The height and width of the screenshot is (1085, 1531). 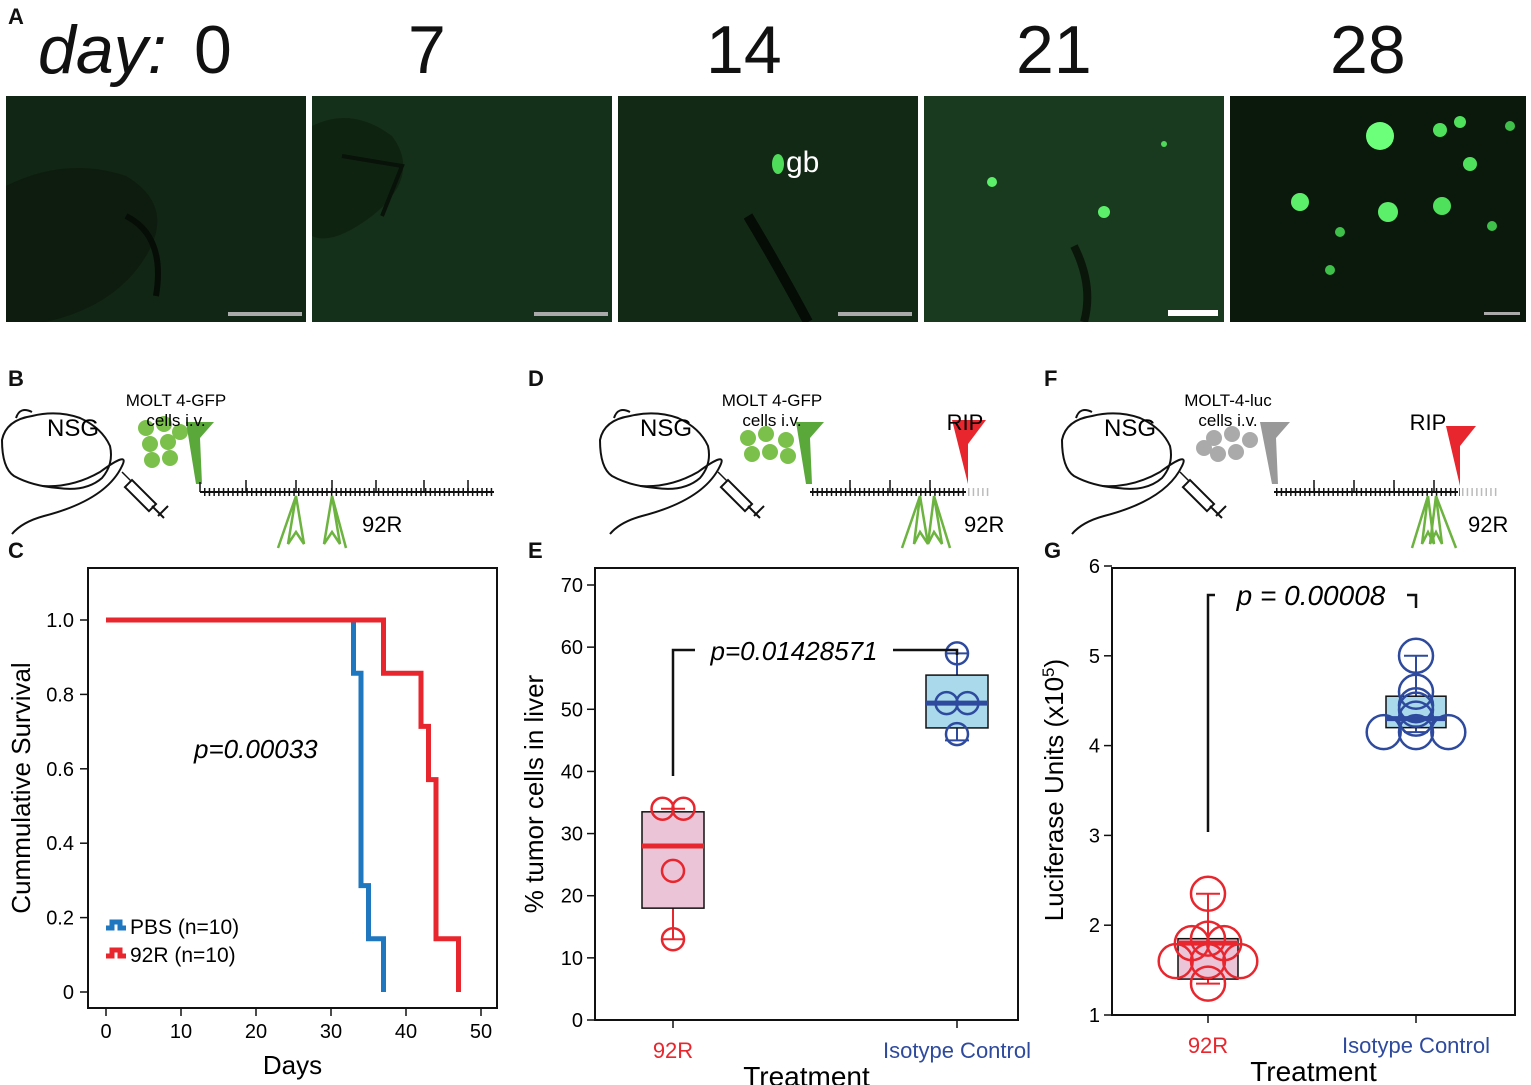 I want to click on treatment-arrows-f, so click(x=1434, y=522).